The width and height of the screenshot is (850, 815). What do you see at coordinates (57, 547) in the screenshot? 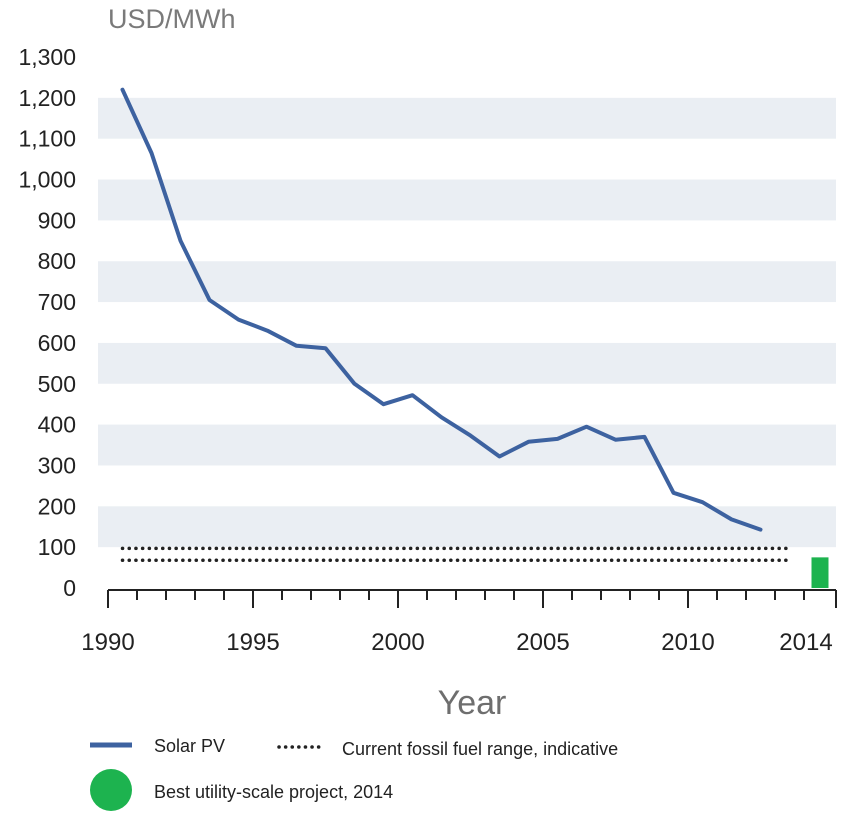
I see `y-tick-label: 100` at bounding box center [57, 547].